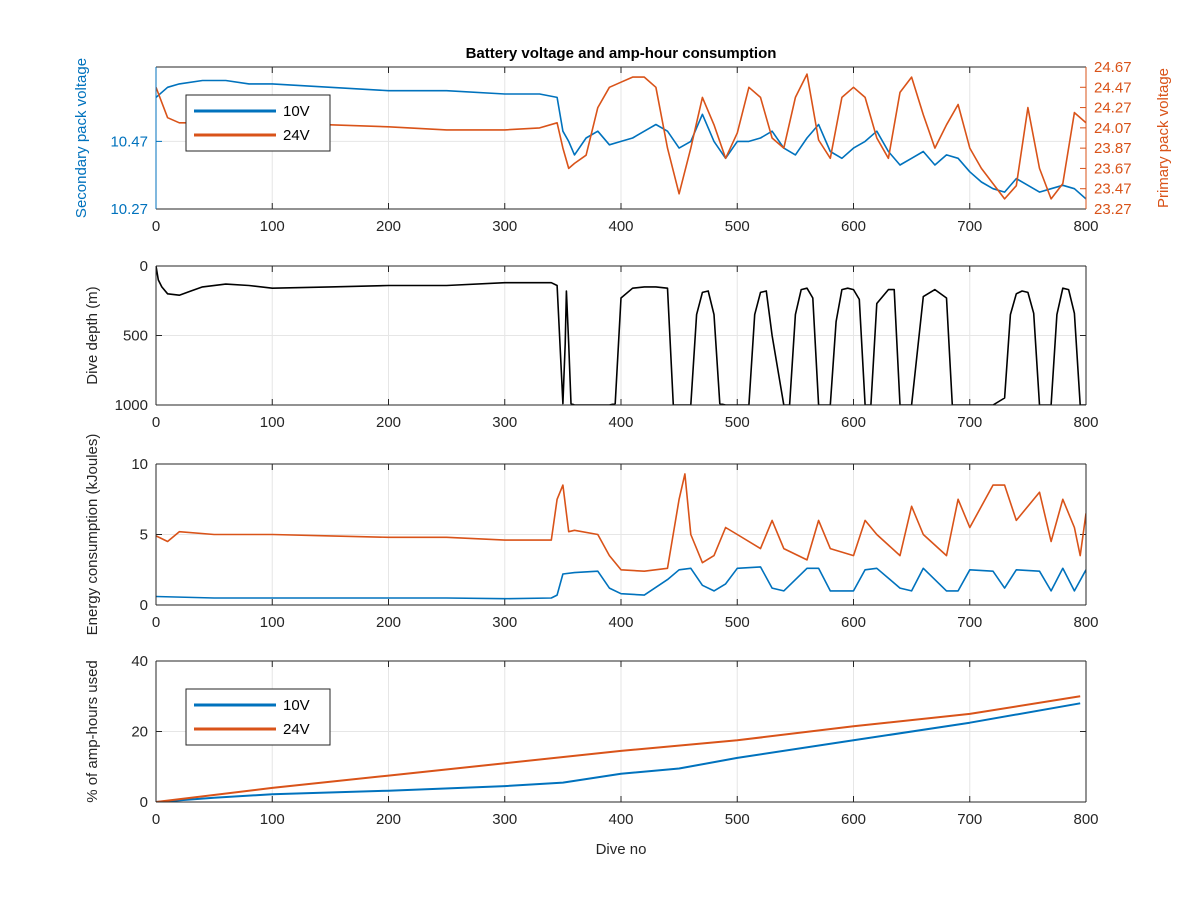  Describe the element at coordinates (1113, 189) in the screenshot. I see `y-right-tick-label: 23.47` at that location.